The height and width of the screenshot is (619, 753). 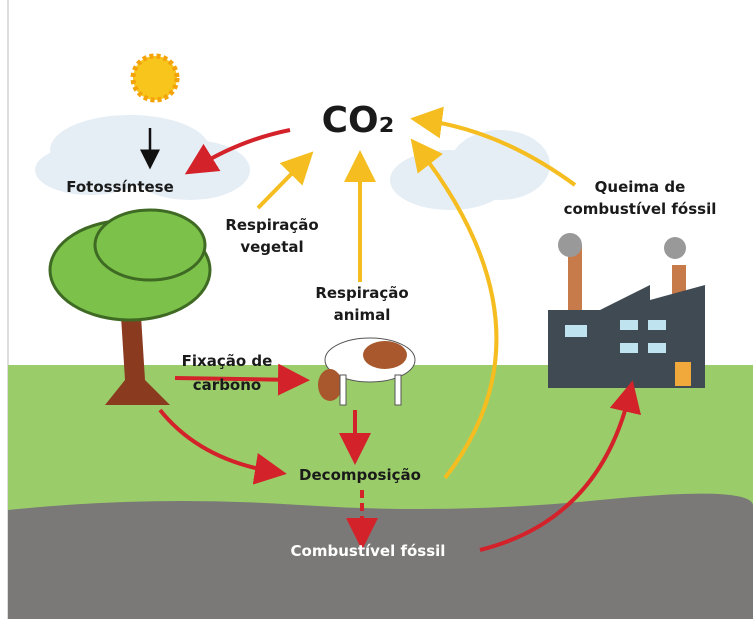 I want to click on node-label: Decomposição, so click(x=360, y=475).